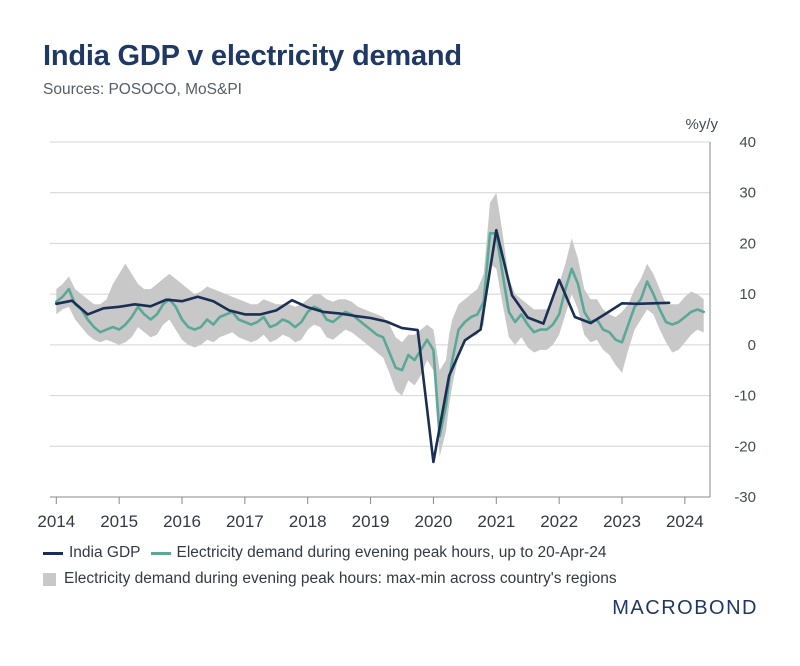 The width and height of the screenshot is (800, 666). I want to click on y-tick-label-5: -10, so click(745, 396).